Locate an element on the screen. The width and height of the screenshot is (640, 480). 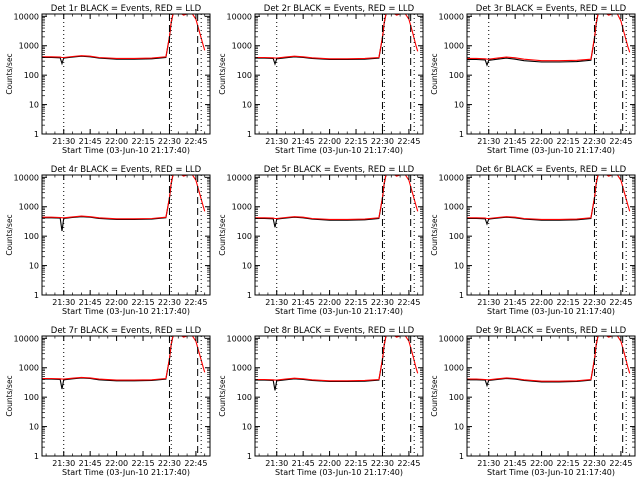
chart-title: Det 9r BLACK = Events, RED = LLD is located at coordinates (551, 331).